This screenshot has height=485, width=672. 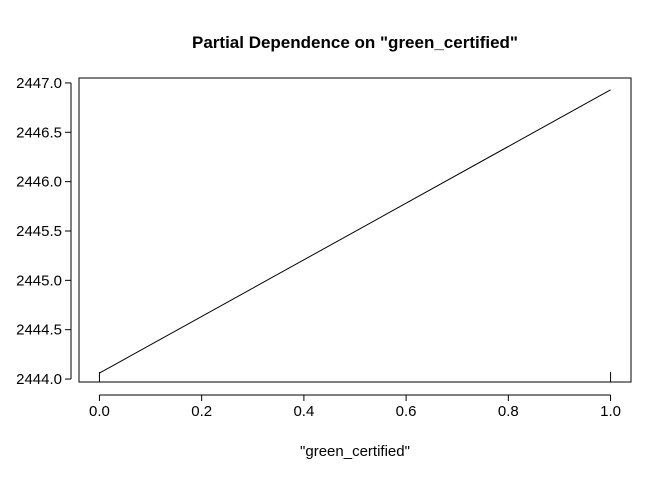 What do you see at coordinates (39, 231) in the screenshot?
I see `y-tick-label: 2445.5` at bounding box center [39, 231].